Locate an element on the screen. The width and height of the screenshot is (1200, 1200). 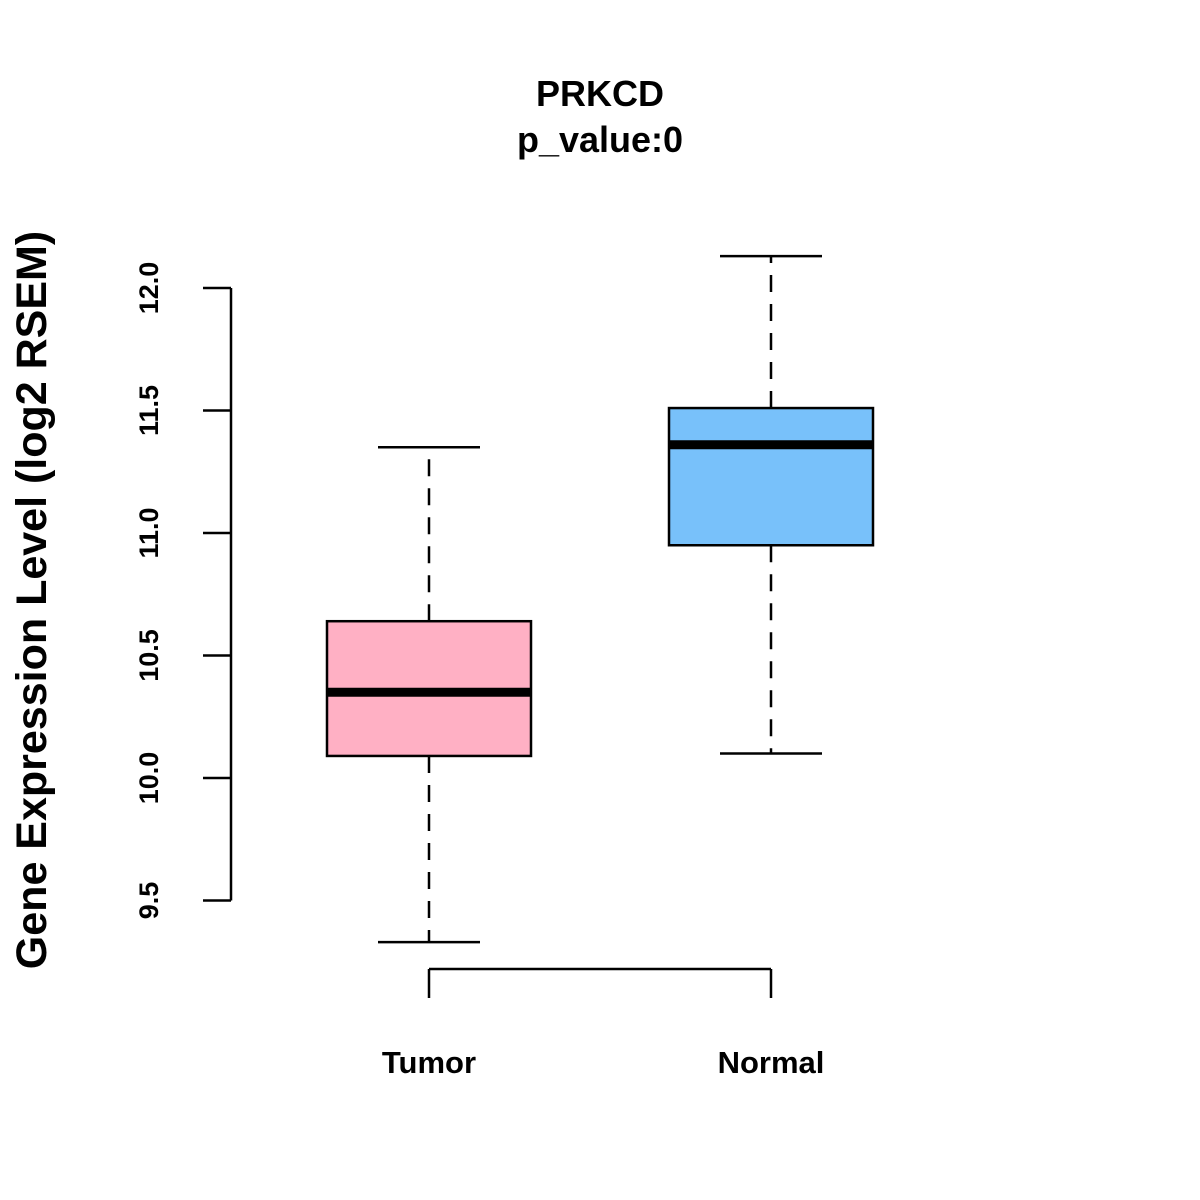
iqr-box is located at coordinates (771, 476).